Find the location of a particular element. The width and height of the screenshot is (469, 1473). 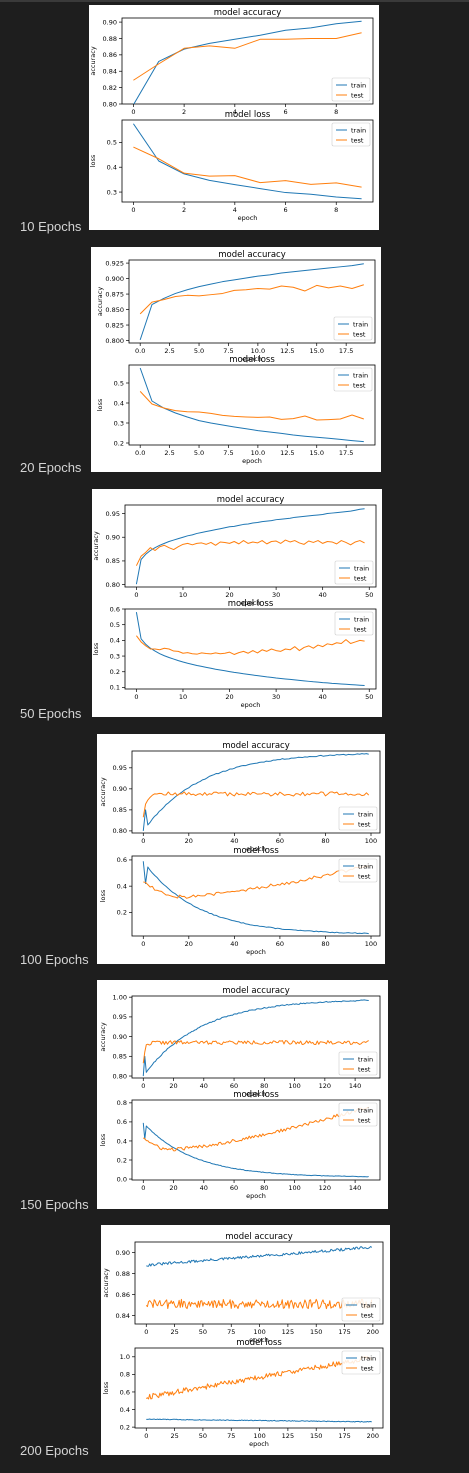

c1-s1-legend: train test is located at coordinates (353, 379).